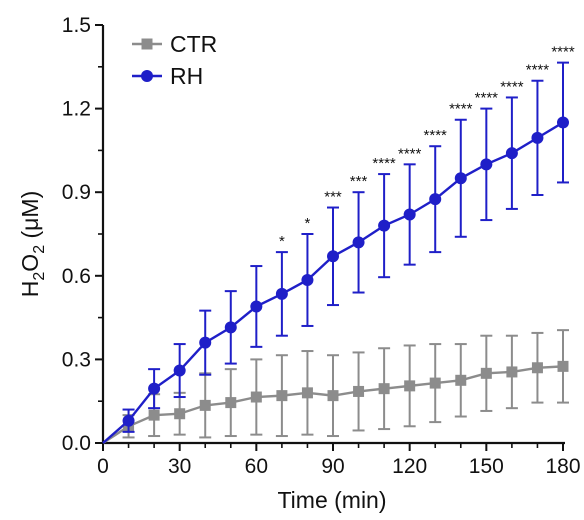  Describe the element at coordinates (186, 76) in the screenshot. I see `legend-label: RH` at that location.